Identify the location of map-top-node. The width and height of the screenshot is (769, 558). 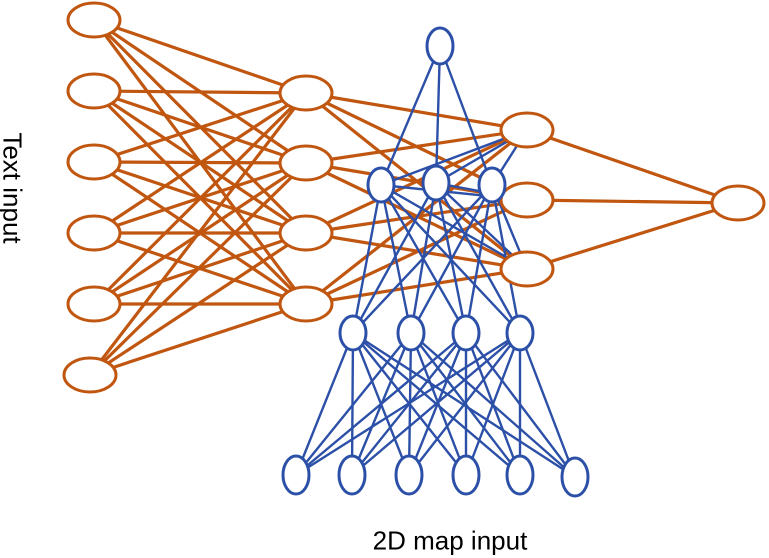
(440, 46).